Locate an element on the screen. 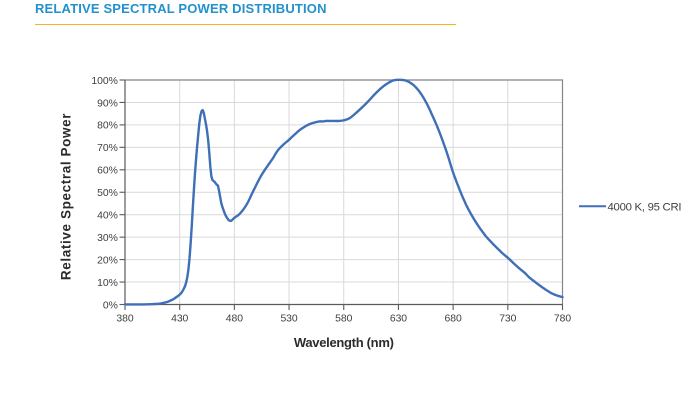  svg-text: Relative Spectral Power is located at coordinates (66, 196).